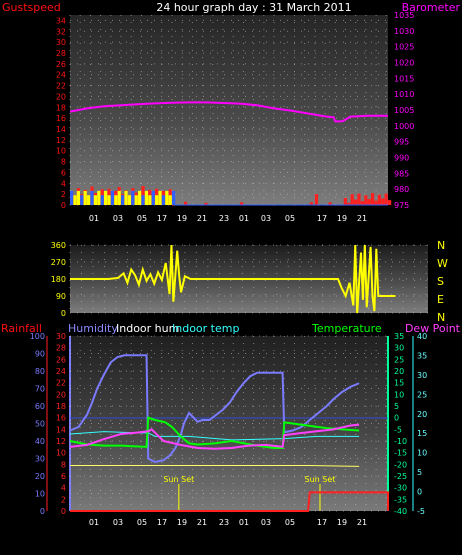 This screenshot has width=462, height=555. Describe the element at coordinates (40, 459) in the screenshot. I see `rainfall-tick: 30` at that location.